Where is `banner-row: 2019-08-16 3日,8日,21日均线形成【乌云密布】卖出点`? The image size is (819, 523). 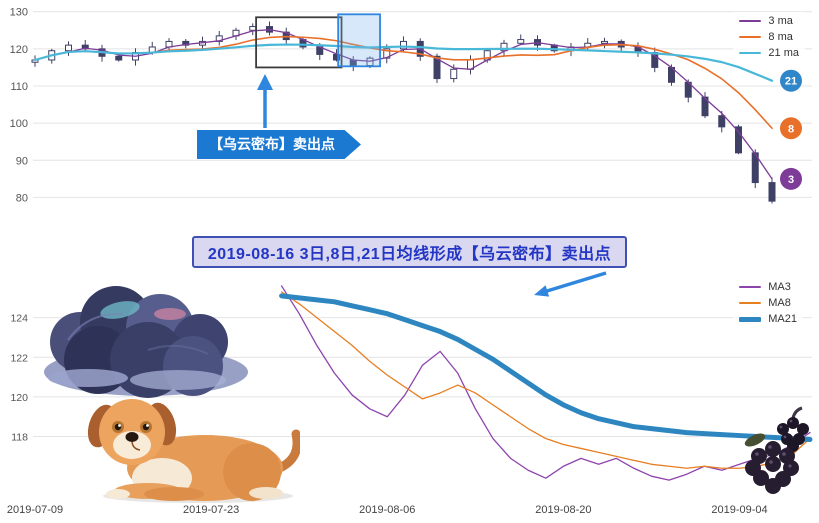 banner-row: 2019-08-16 3日,8日,21日均线形成【乌云密布】卖出点 is located at coordinates (409, 252).